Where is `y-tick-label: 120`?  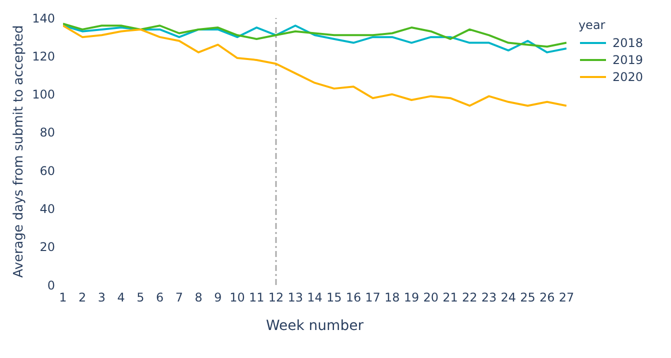 y-tick-label: 120 is located at coordinates (43, 56).